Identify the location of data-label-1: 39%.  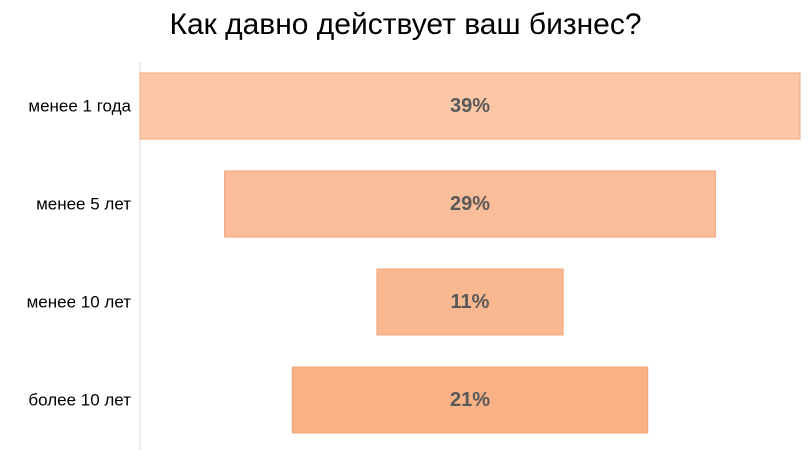
(470, 106).